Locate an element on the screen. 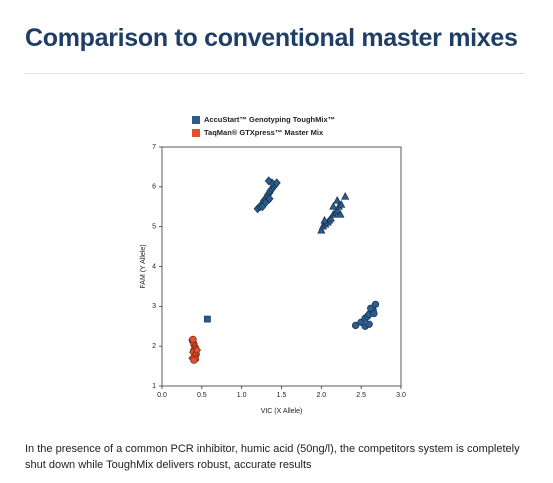 Image resolution: width=553 pixels, height=483 pixels. x-tick-label: 2.0 is located at coordinates (321, 395).